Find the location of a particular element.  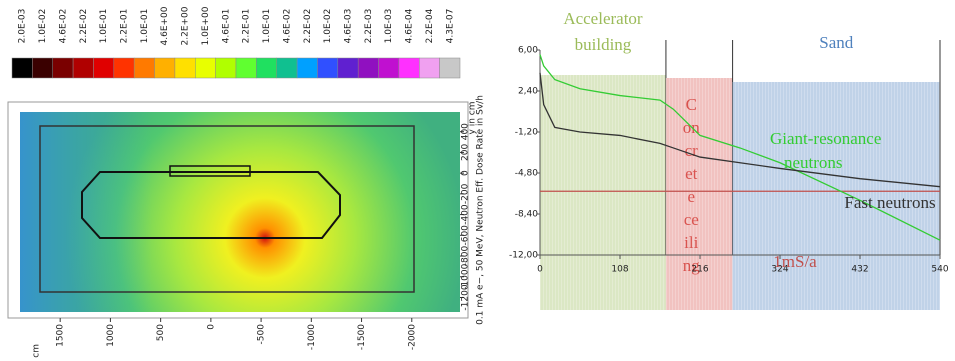

x-tick-label: 1000 is located at coordinates (111, 335).